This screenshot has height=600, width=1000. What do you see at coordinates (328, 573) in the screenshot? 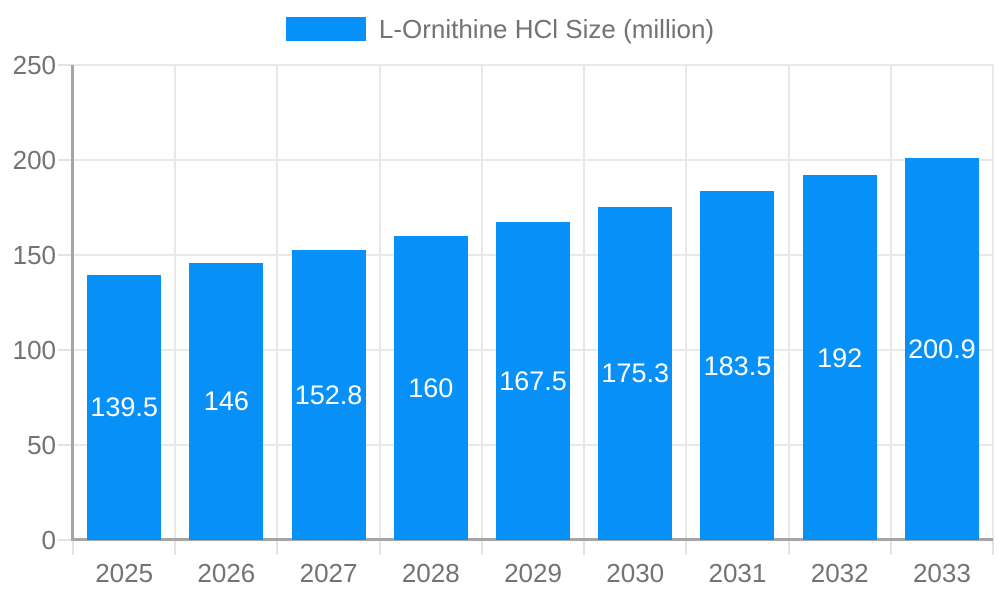
I see `x-axis-tick-label: 2027` at bounding box center [328, 573].